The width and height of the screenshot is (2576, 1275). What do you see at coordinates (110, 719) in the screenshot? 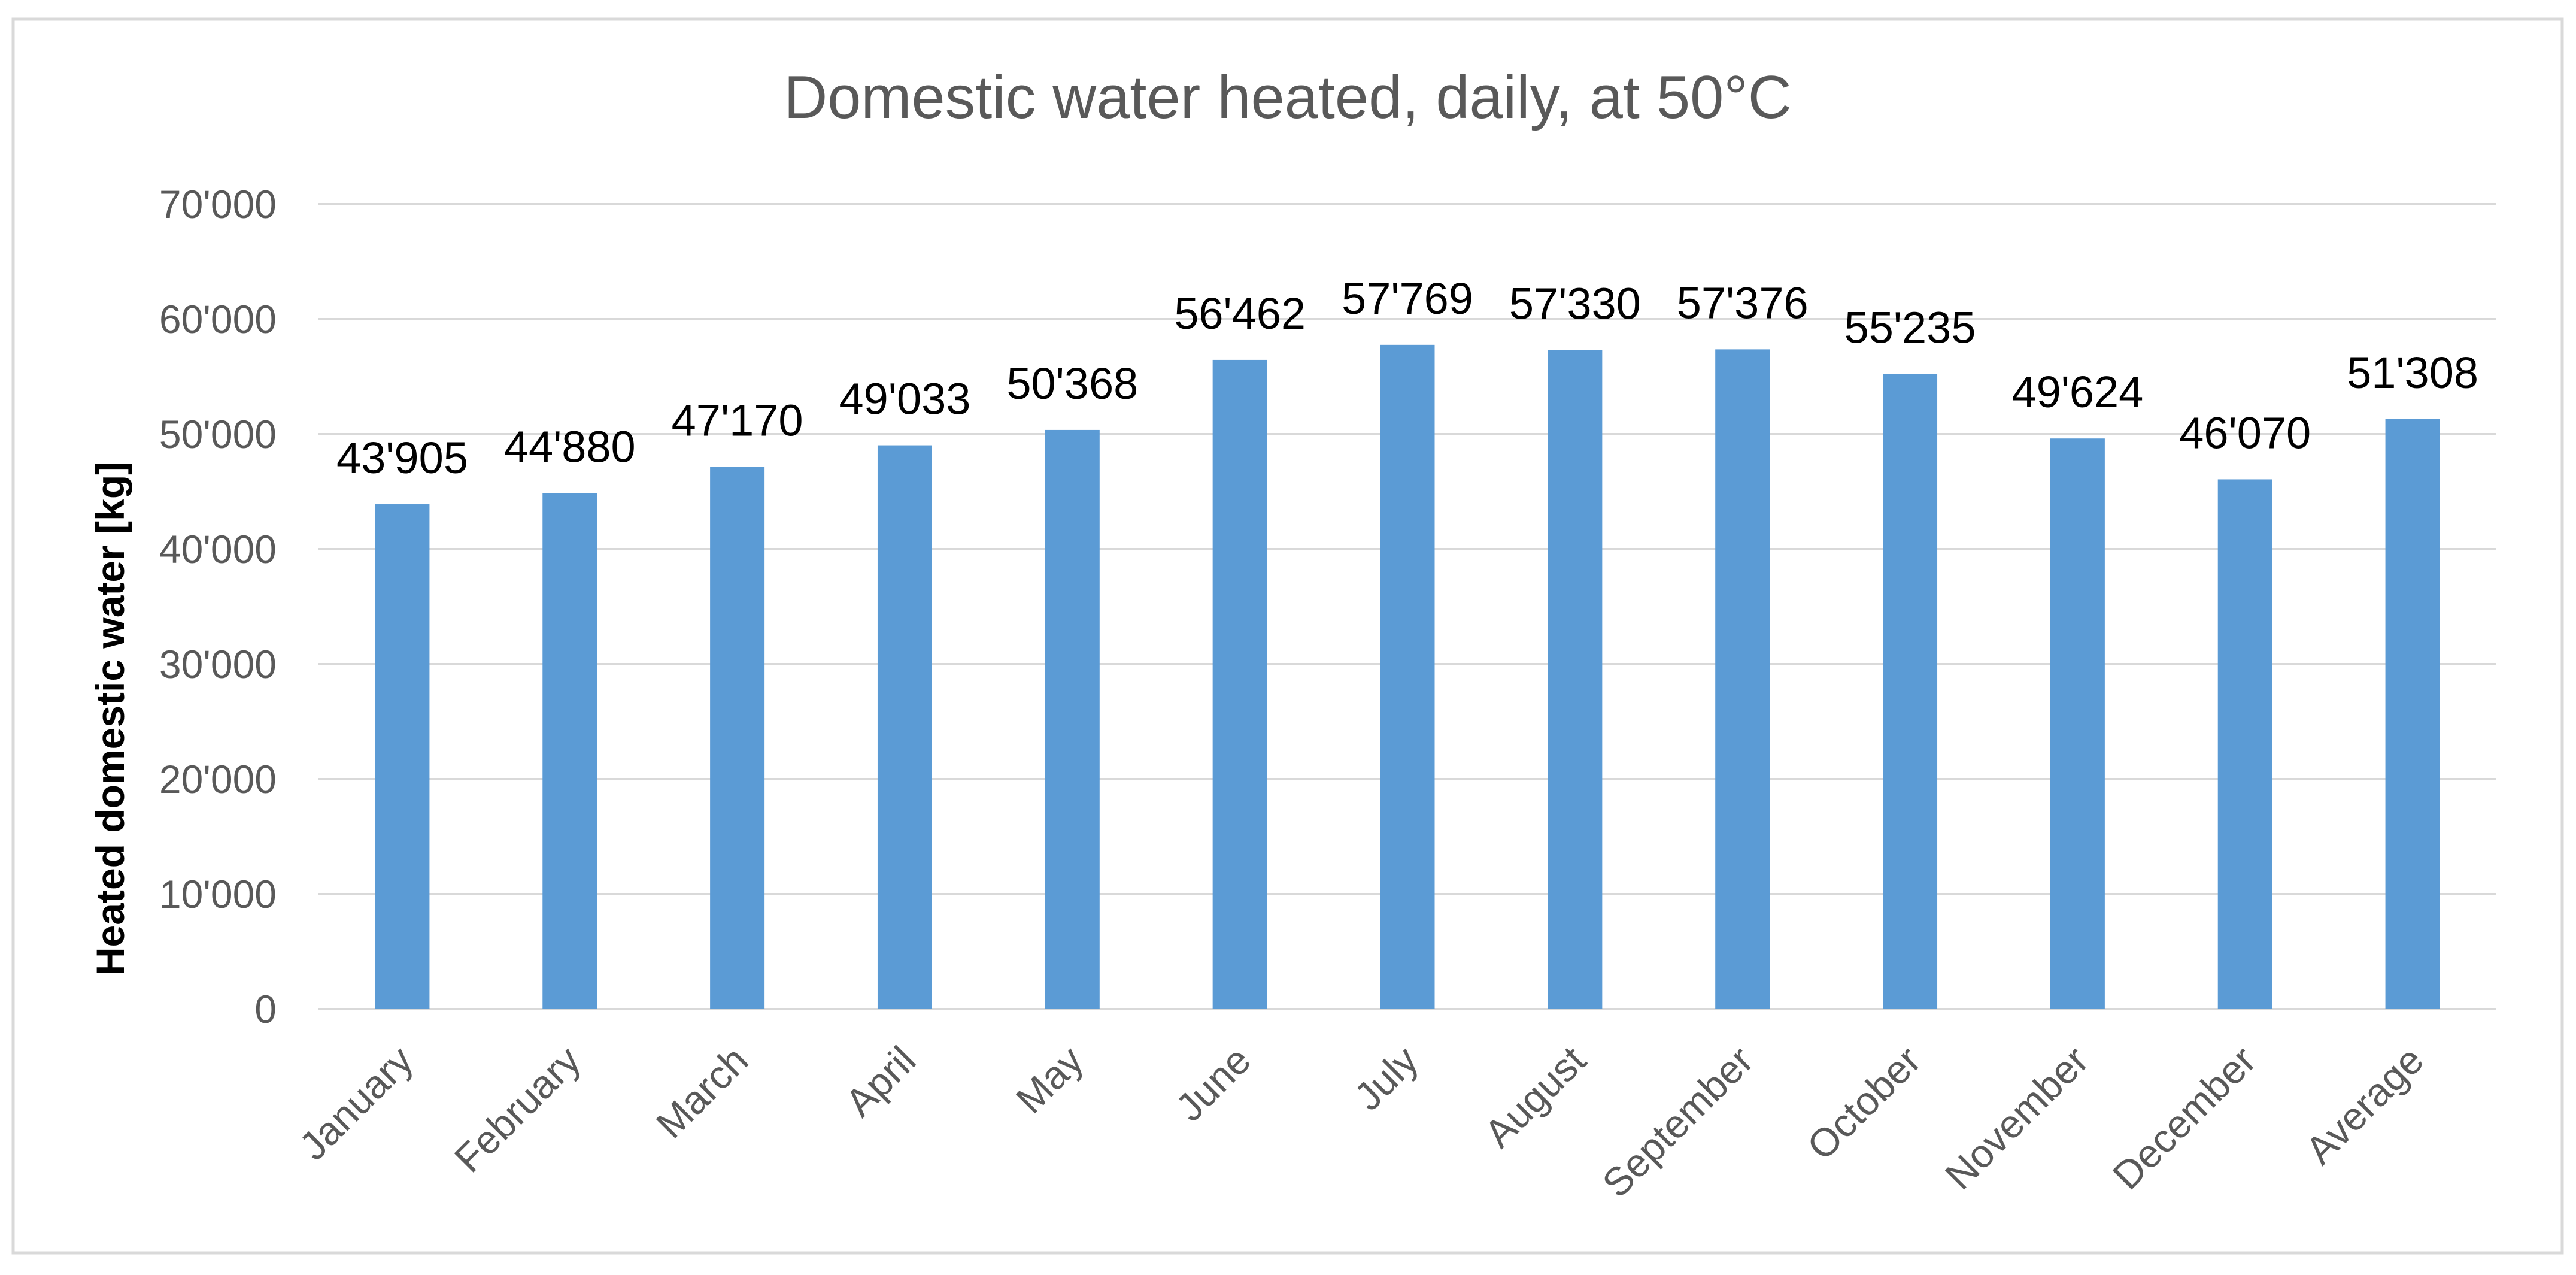
I see `y-axis-label: Heated domestic water [kg]` at bounding box center [110, 719].